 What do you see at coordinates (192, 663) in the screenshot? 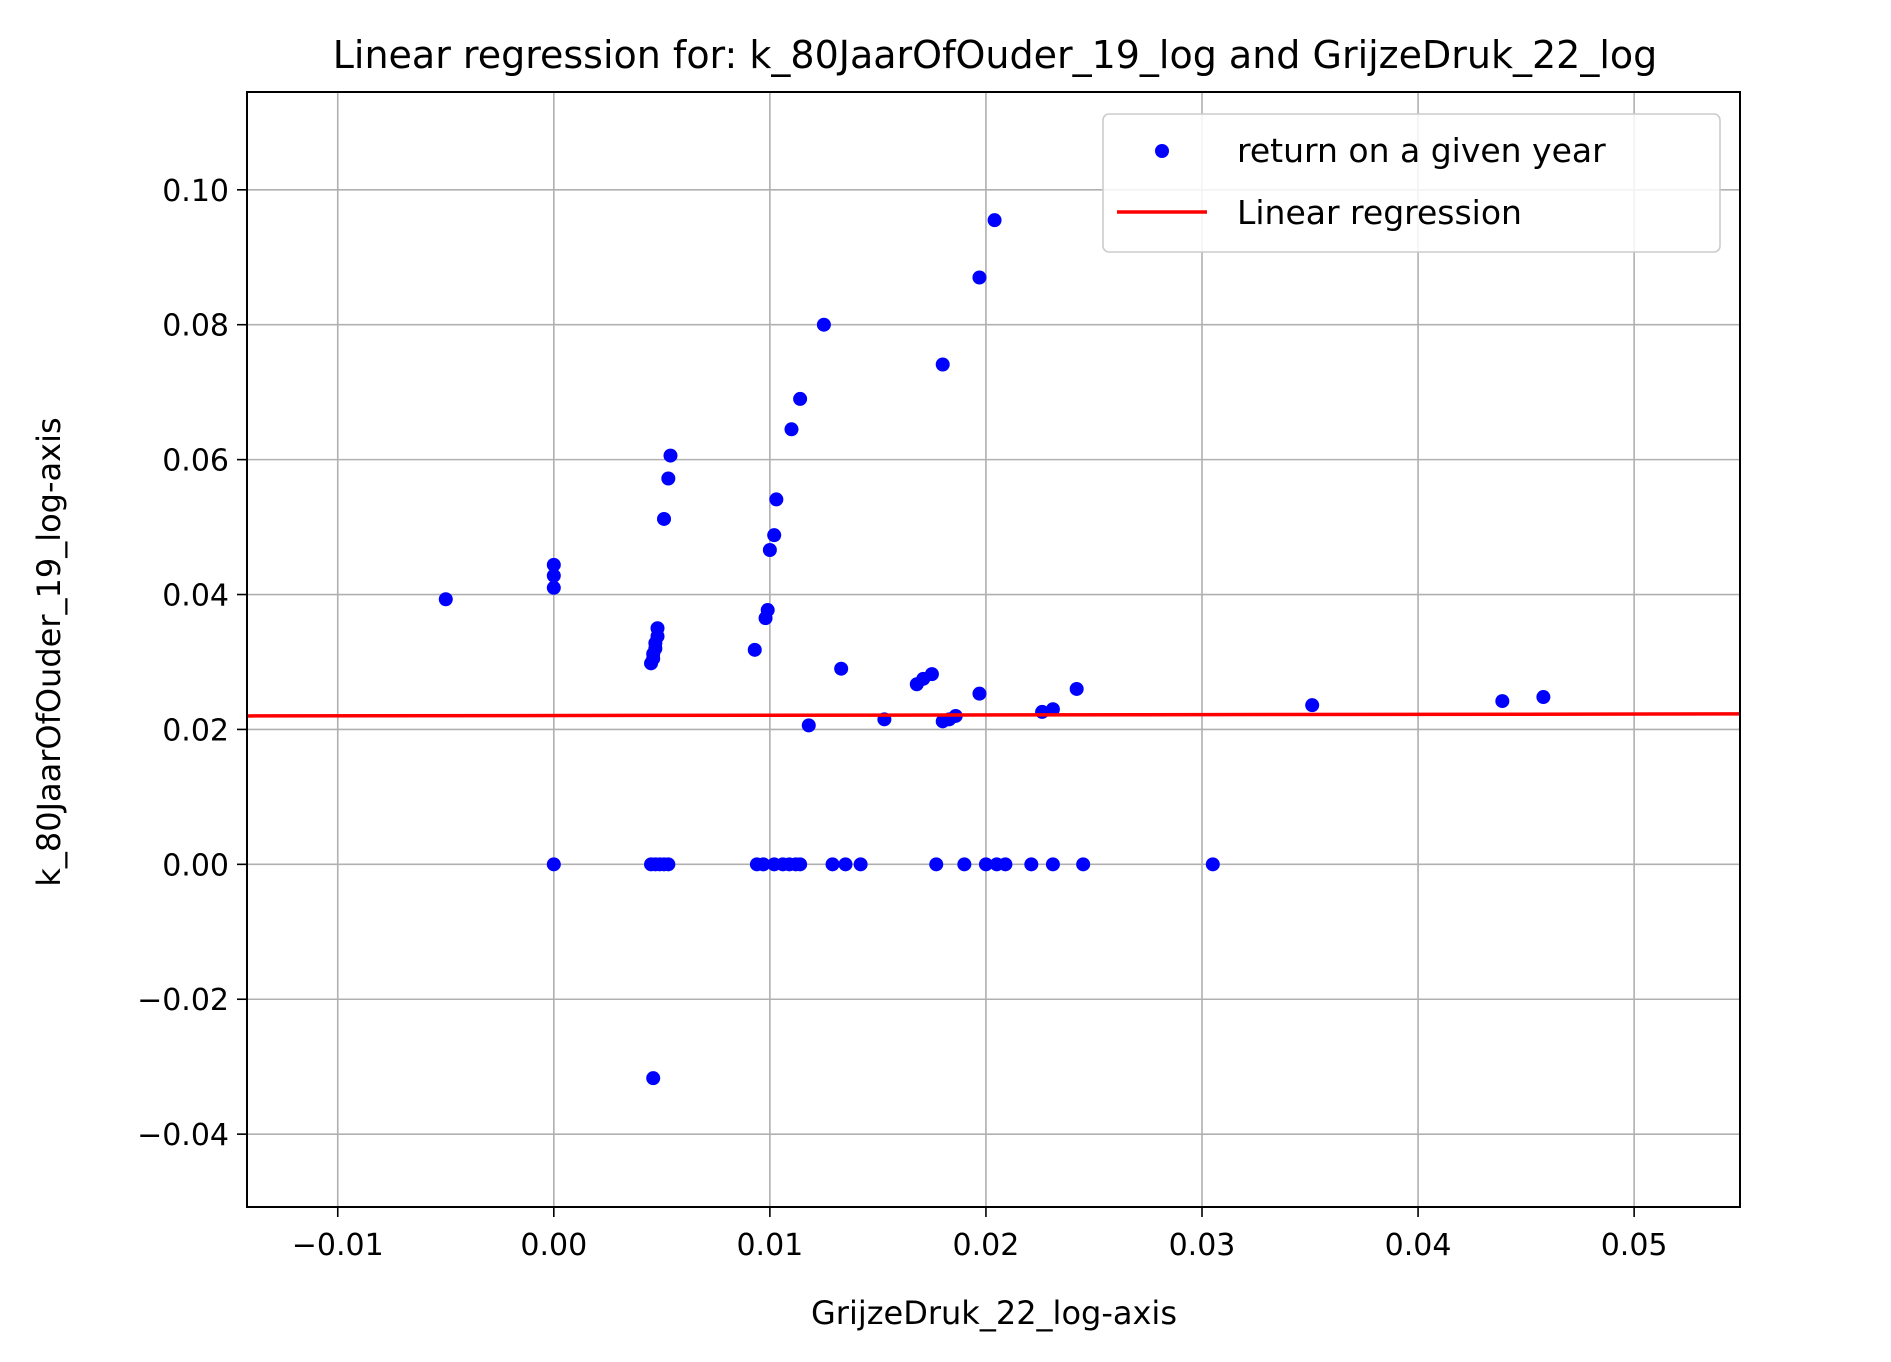
I see `y-axis: −0.04 −0.02 0.00 0.02 0.04 0.06 0.08 0.10` at bounding box center [192, 663].